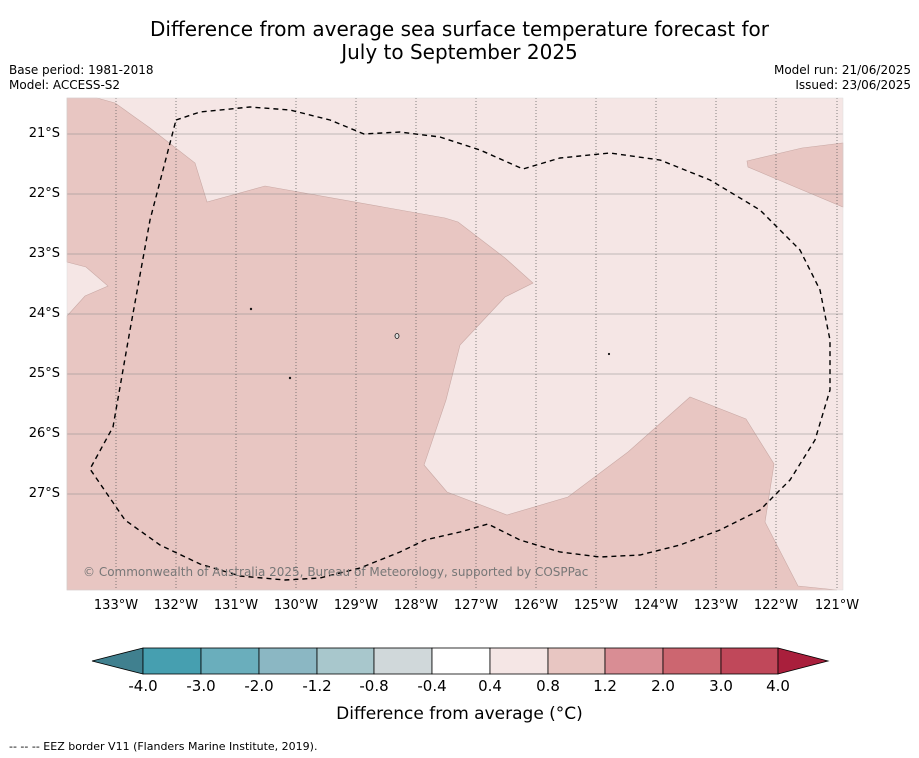 The width and height of the screenshot is (919, 758). What do you see at coordinates (44, 193) in the screenshot?
I see `lat-label: 22°S` at bounding box center [44, 193].